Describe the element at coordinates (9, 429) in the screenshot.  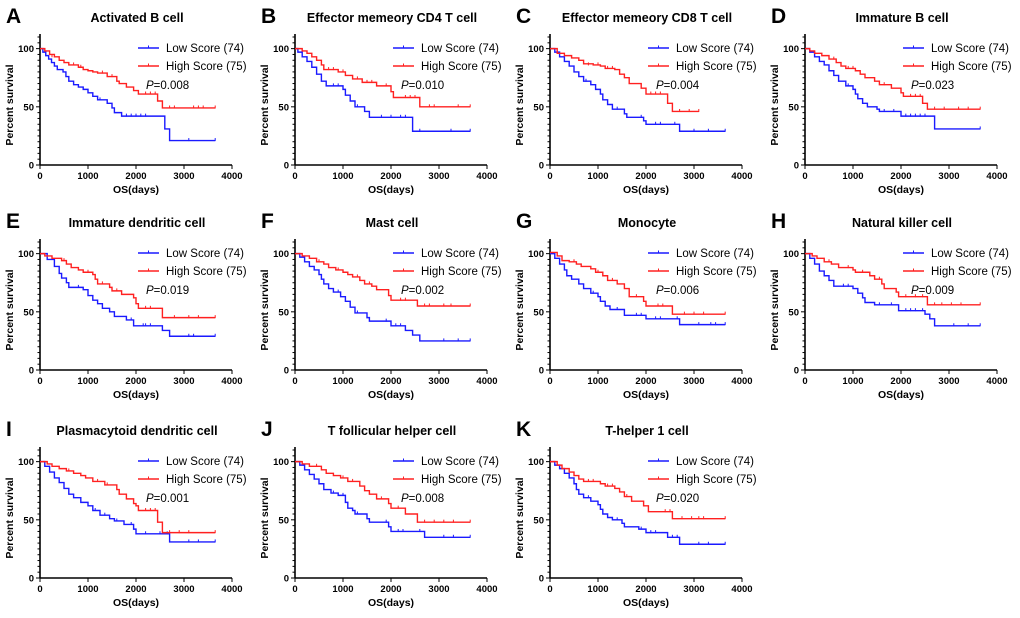
I see `panel-letter: I` at that location.